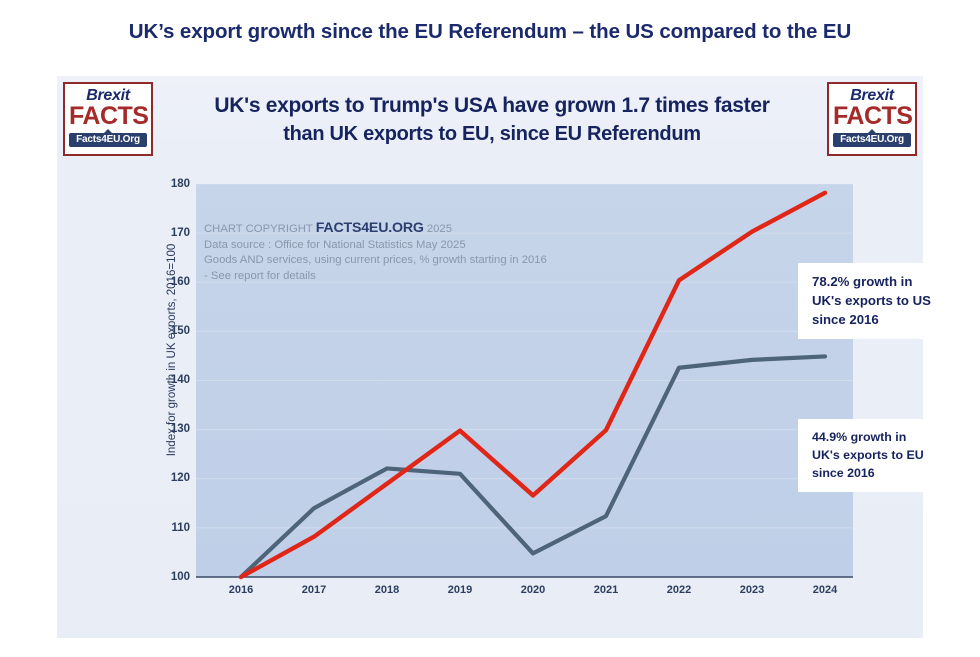 Image resolution: width=980 pixels, height=657 pixels. What do you see at coordinates (180, 380) in the screenshot?
I see `y-tick-label: 140` at bounding box center [180, 380].